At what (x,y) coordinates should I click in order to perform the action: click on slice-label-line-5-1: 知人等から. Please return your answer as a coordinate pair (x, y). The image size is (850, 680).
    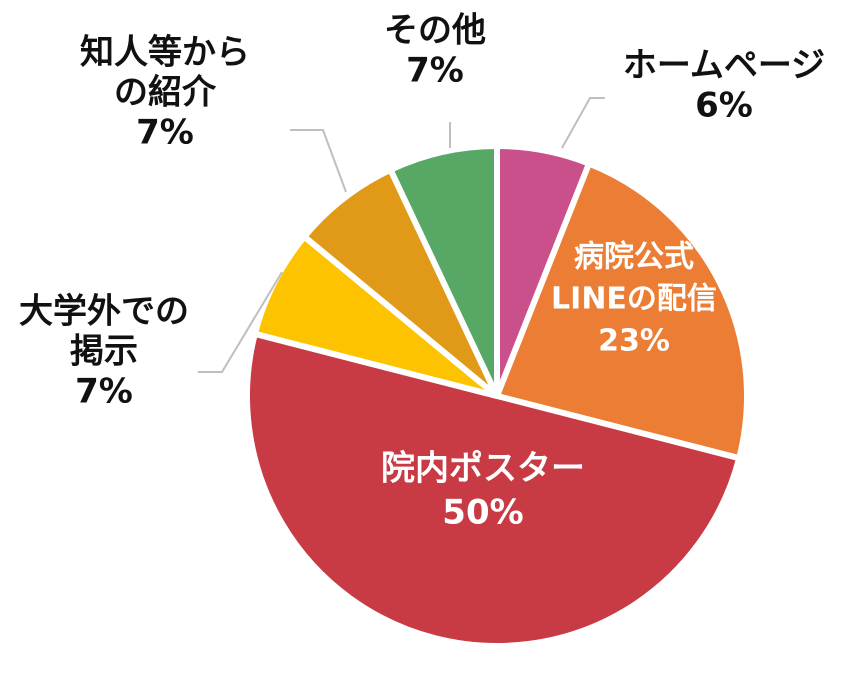
    Looking at the image, I should click on (165, 53).